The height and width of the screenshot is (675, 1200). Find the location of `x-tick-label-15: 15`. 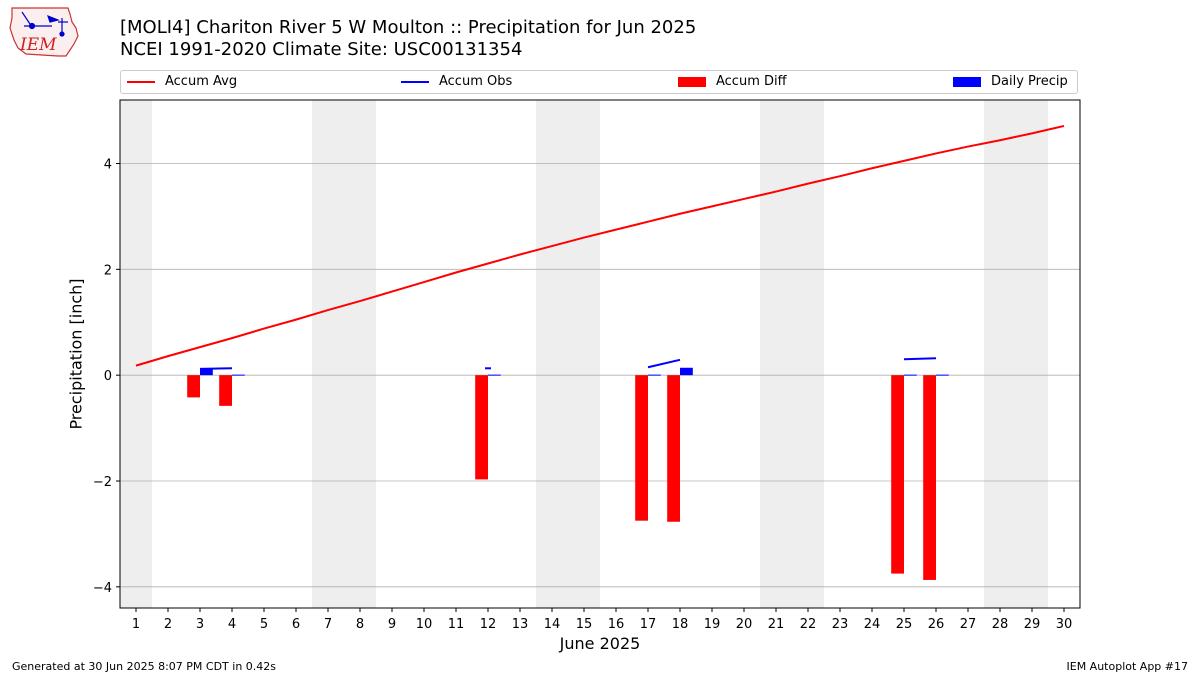

x-tick-label-15: 15 is located at coordinates (584, 624).